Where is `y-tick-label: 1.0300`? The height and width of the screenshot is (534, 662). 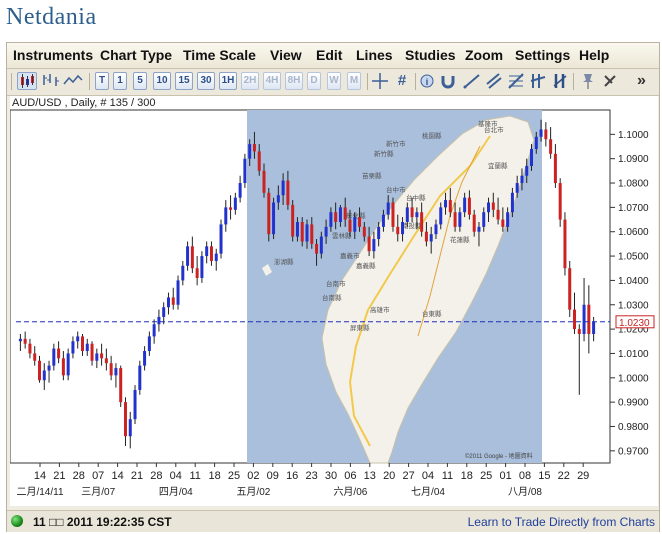 y-tick-label: 1.0300 is located at coordinates (633, 305).